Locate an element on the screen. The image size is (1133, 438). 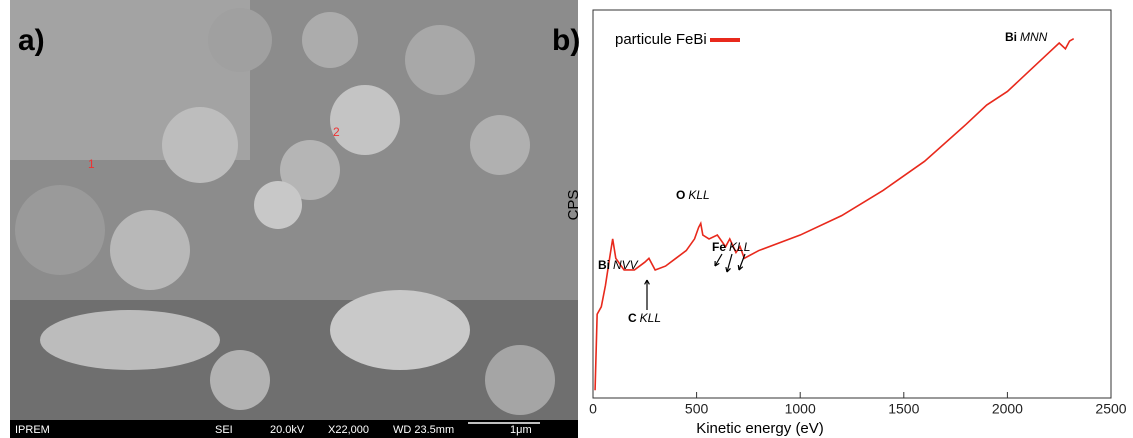
y-axis-title: CPS is located at coordinates (573, 205).